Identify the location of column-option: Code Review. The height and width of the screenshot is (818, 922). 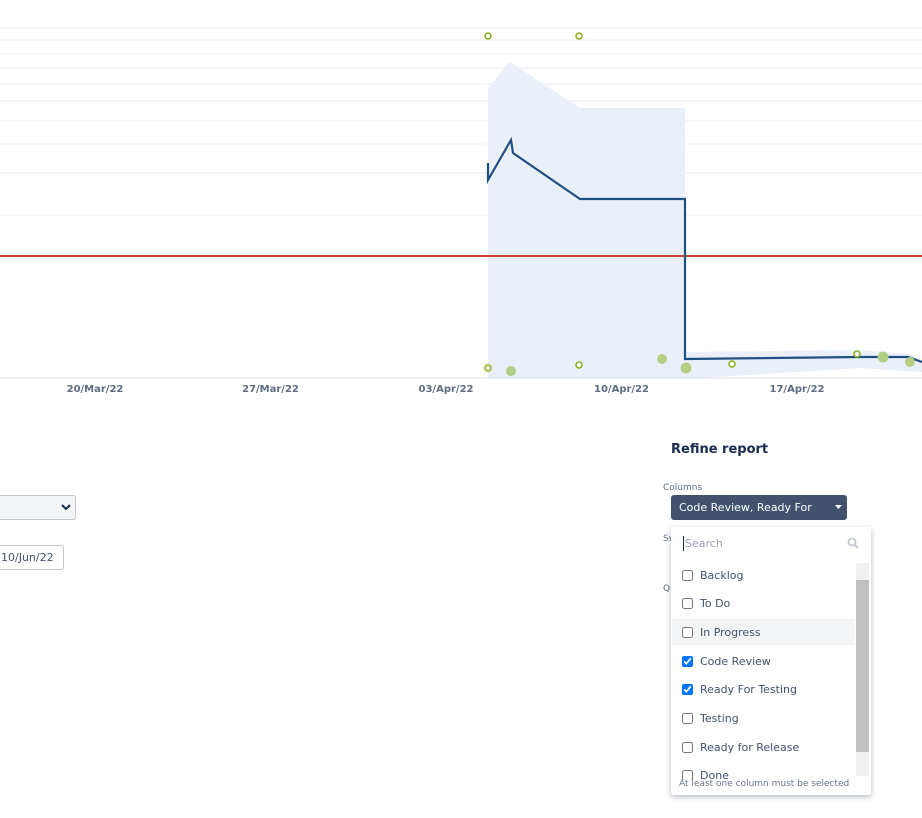
(763, 661).